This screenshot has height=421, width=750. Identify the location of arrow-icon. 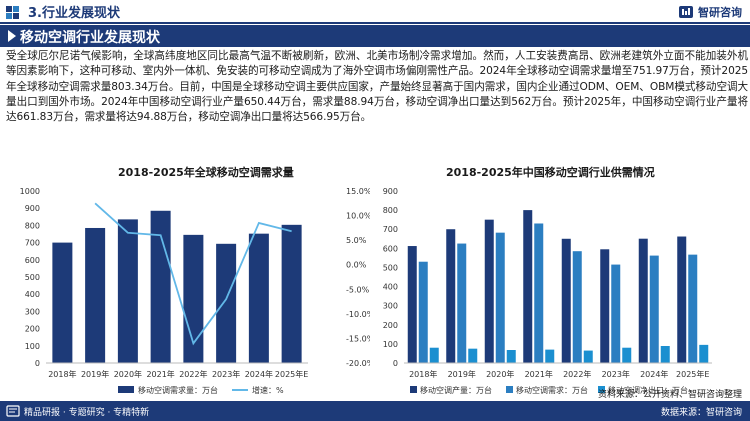
(12, 36).